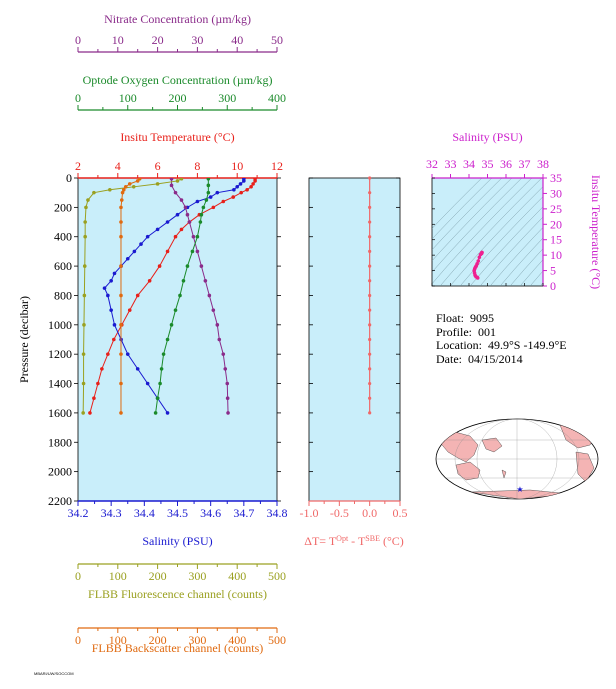 The width and height of the screenshot is (616, 689). Describe the element at coordinates (277, 166) in the screenshot. I see `temperature-tick-label: 12` at that location.